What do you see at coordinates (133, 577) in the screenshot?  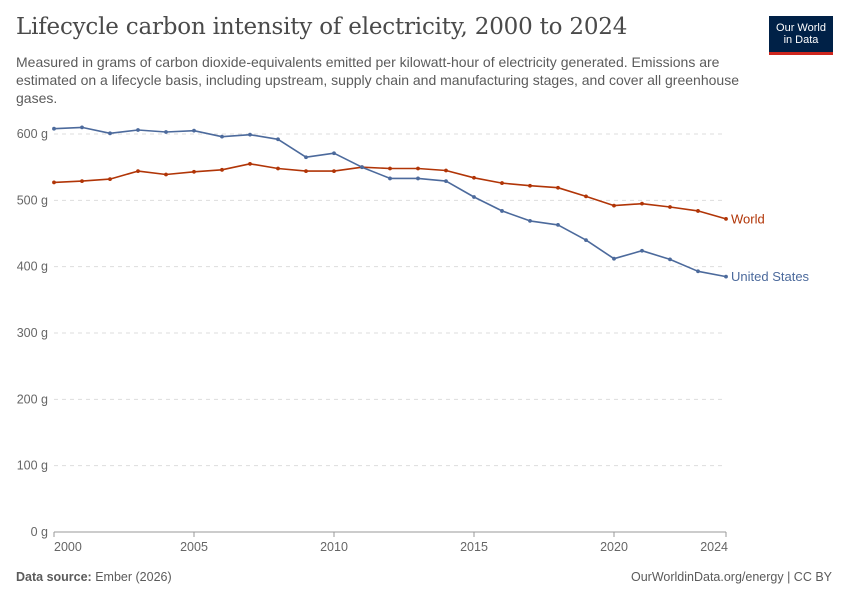 I see `data-source-value: Ember (2026)` at bounding box center [133, 577].